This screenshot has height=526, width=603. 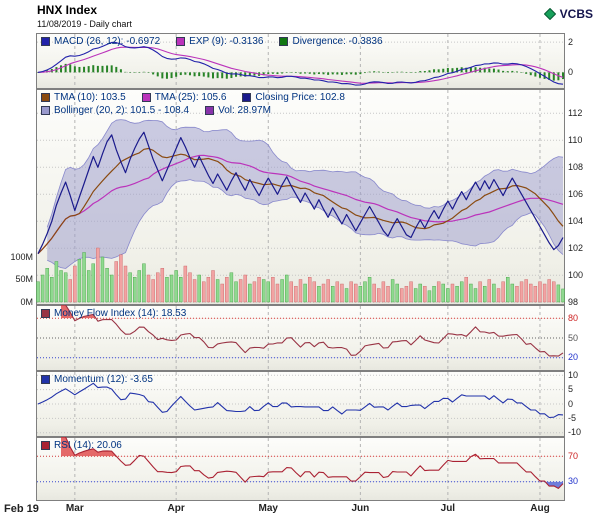 I want to click on legend-item-closing-price: Closing Price: 102.8, so click(x=293, y=97).